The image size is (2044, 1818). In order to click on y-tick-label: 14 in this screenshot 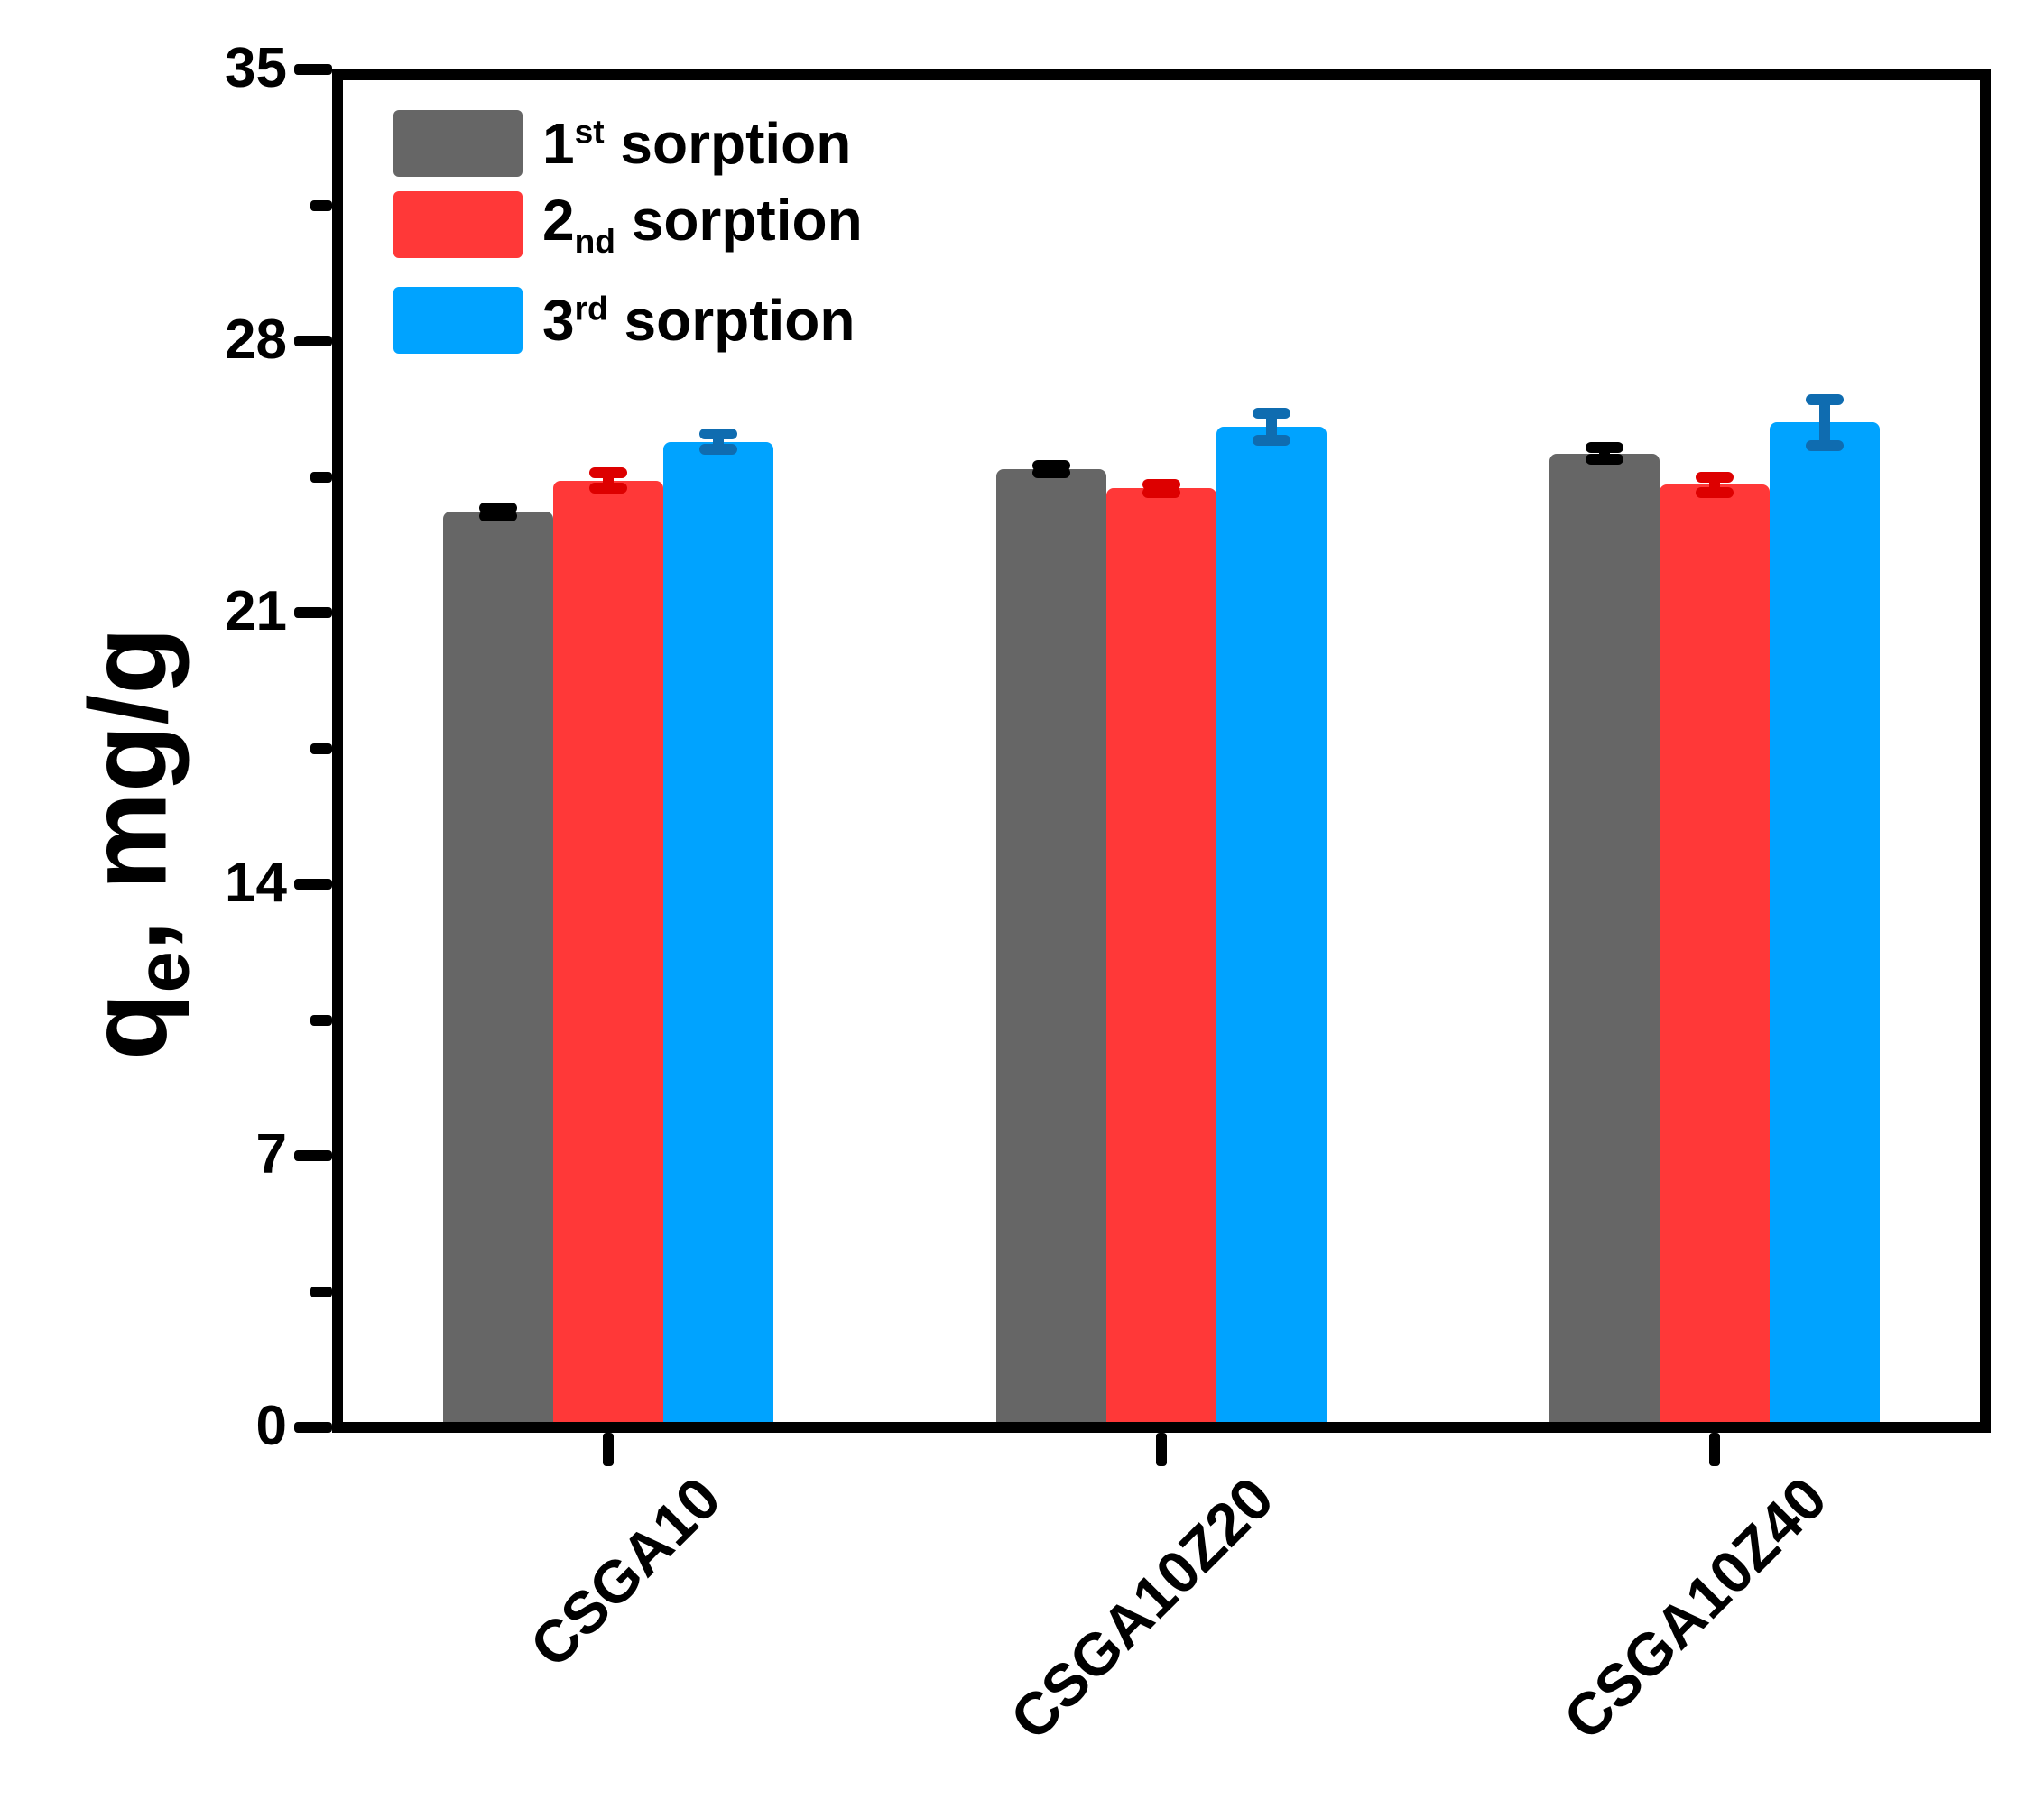, I will do `click(256, 883)`.